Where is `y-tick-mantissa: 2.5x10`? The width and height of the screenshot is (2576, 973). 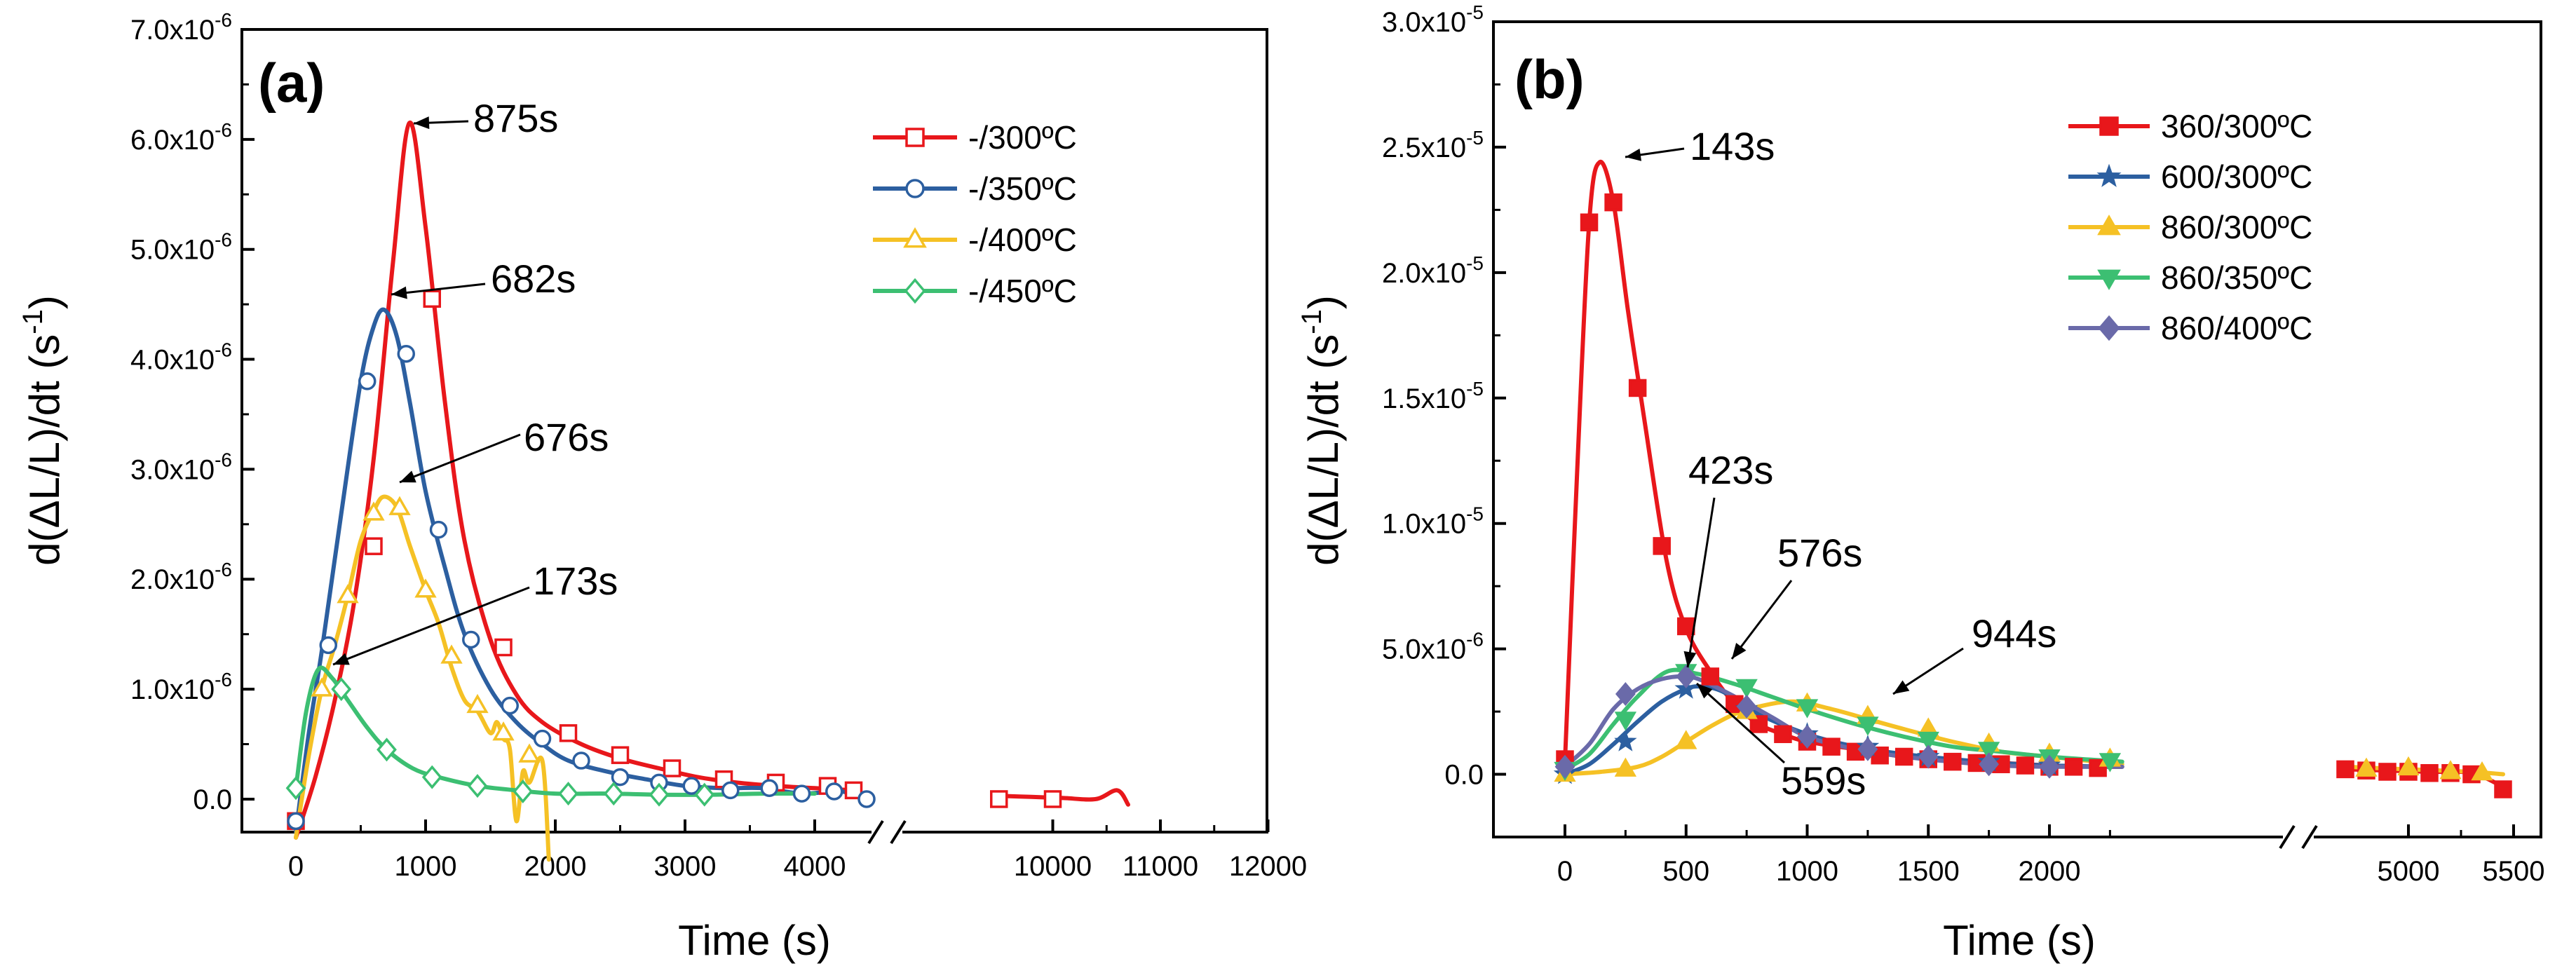 y-tick-mantissa: 2.5x10 is located at coordinates (1424, 147).